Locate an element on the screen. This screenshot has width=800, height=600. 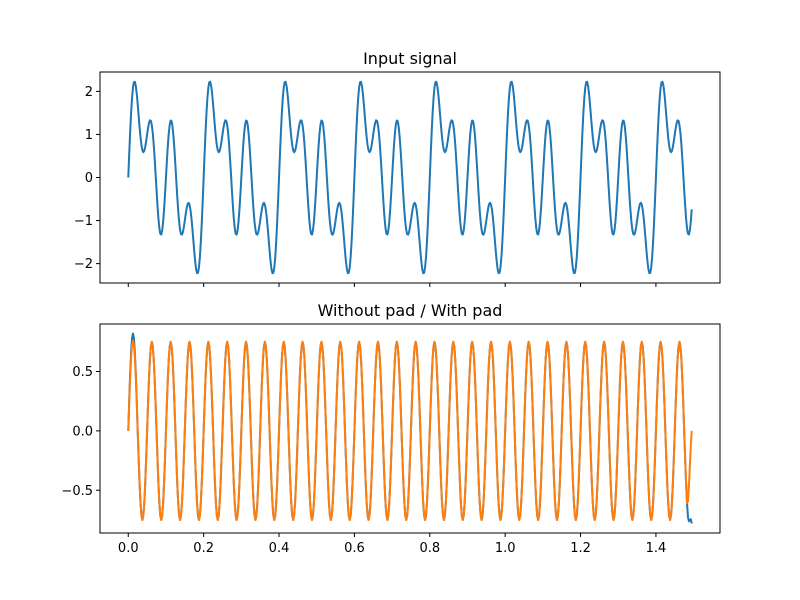
x-tick-label: 0.6 is located at coordinates (354, 548).